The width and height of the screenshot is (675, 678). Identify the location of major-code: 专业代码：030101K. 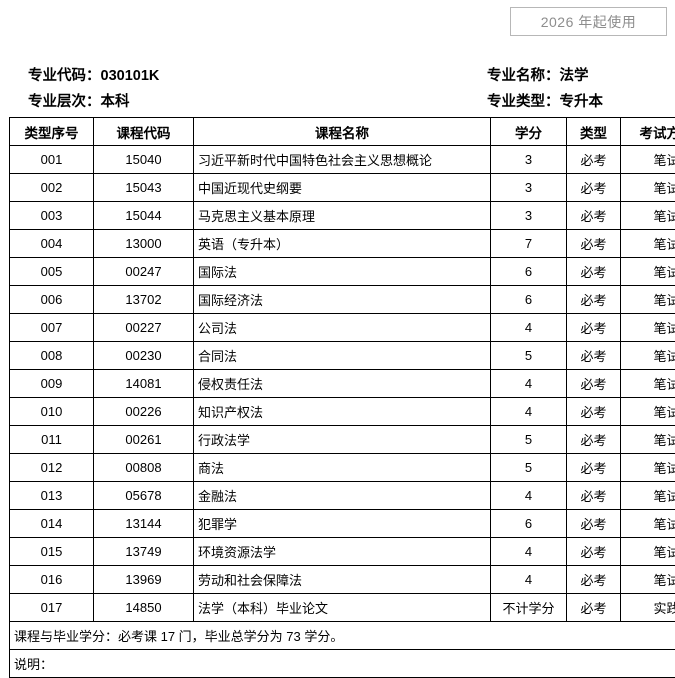
(93, 74).